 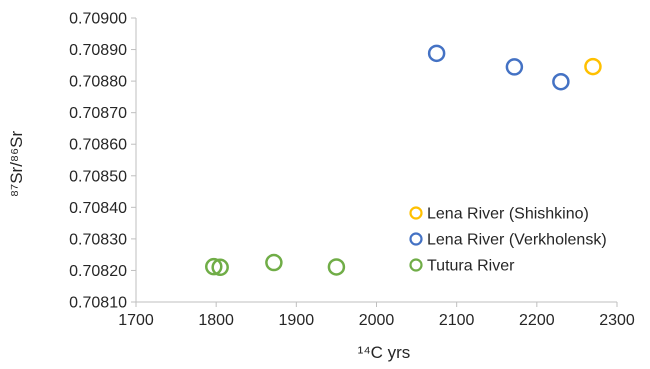 I want to click on x-tick-label: 2300, so click(x=617, y=320).